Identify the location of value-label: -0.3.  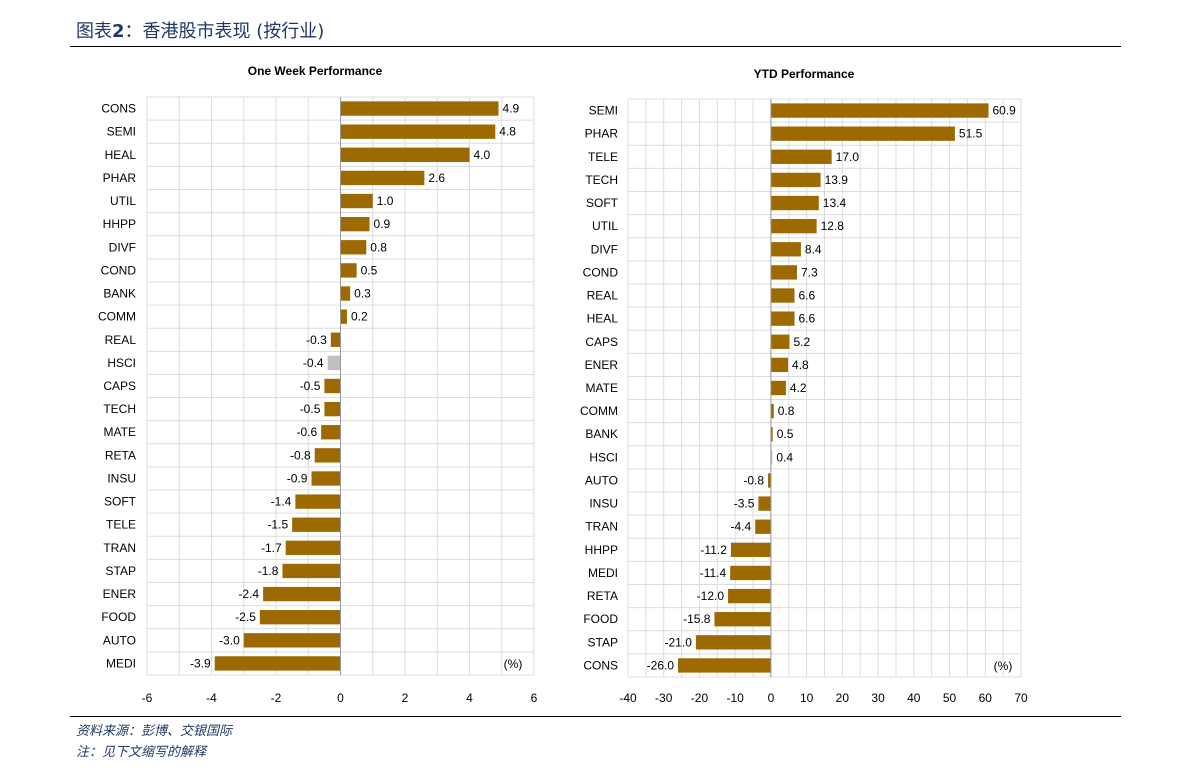
(316, 340).